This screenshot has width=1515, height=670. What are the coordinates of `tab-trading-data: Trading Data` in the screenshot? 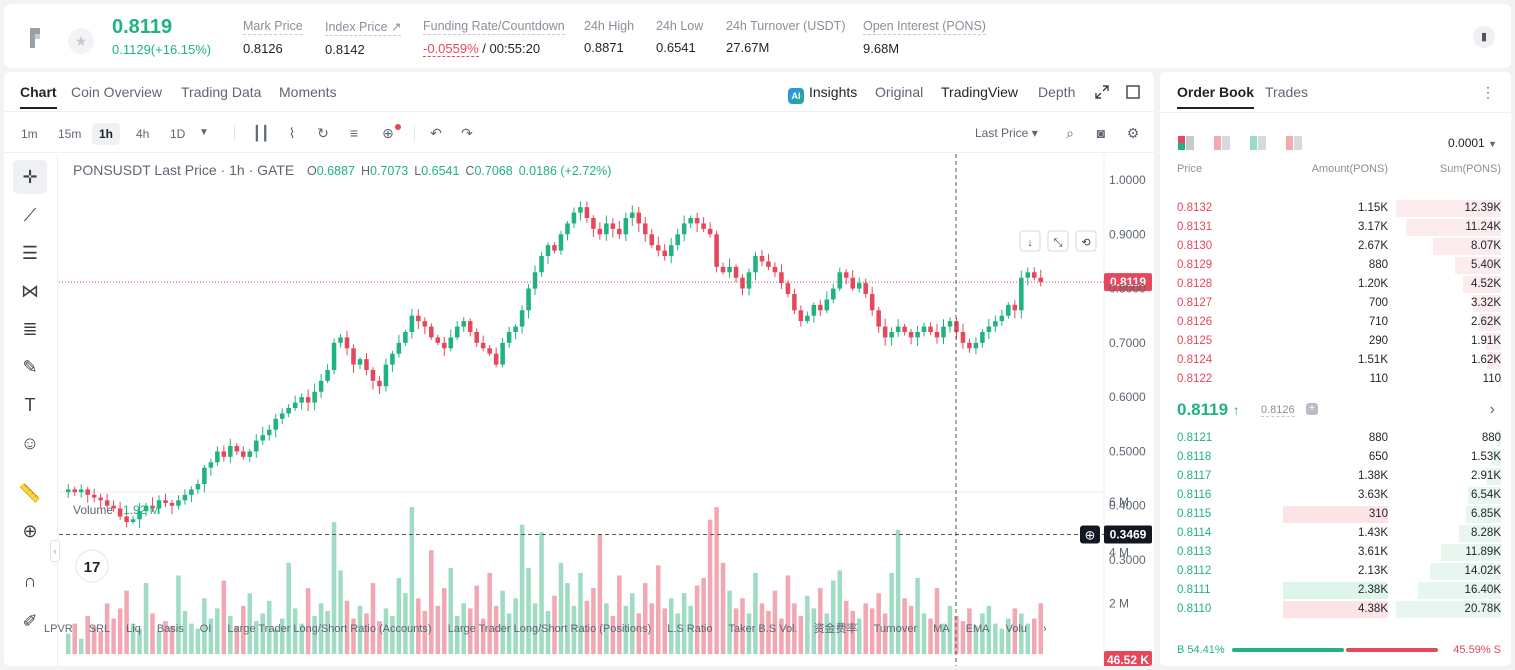 It's located at (221, 92).